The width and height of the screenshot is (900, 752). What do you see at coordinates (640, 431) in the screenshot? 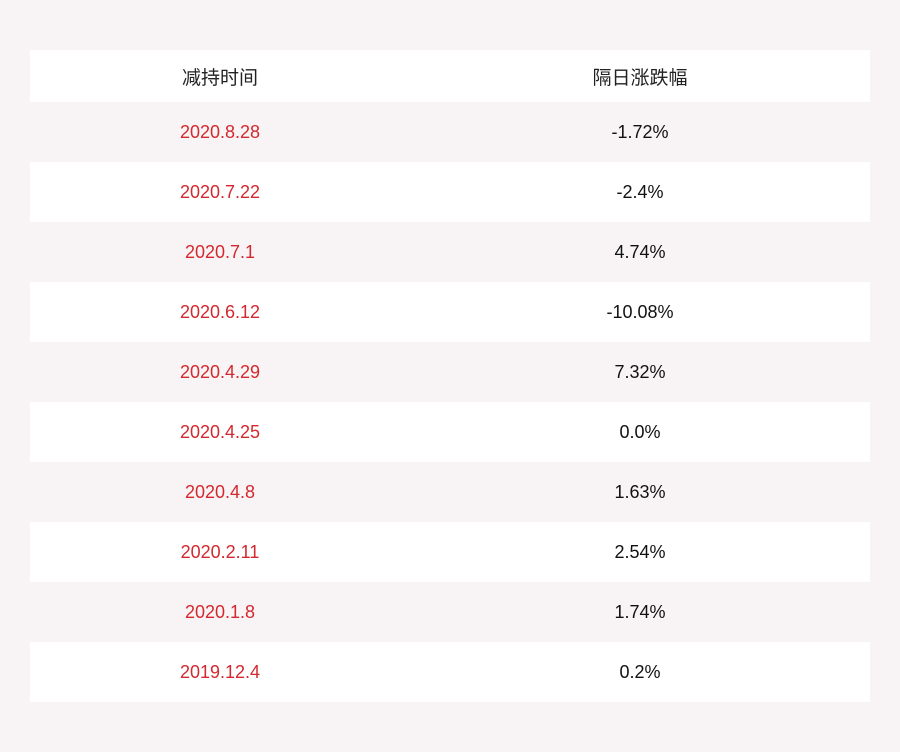
I see `change-cell: 0.0%` at bounding box center [640, 431].